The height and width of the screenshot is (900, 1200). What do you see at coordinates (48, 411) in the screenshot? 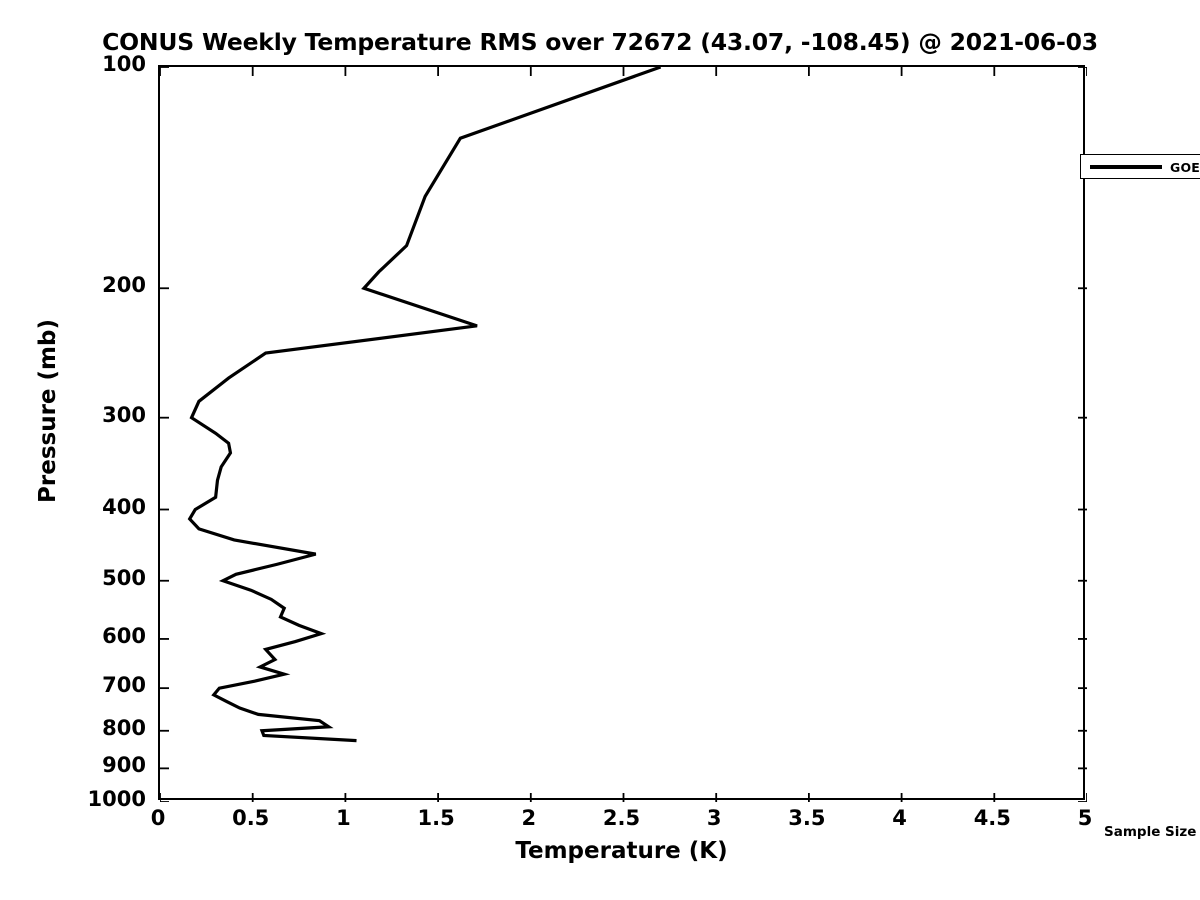
I see `y-axis-title: Pressure (mb)` at bounding box center [48, 411].